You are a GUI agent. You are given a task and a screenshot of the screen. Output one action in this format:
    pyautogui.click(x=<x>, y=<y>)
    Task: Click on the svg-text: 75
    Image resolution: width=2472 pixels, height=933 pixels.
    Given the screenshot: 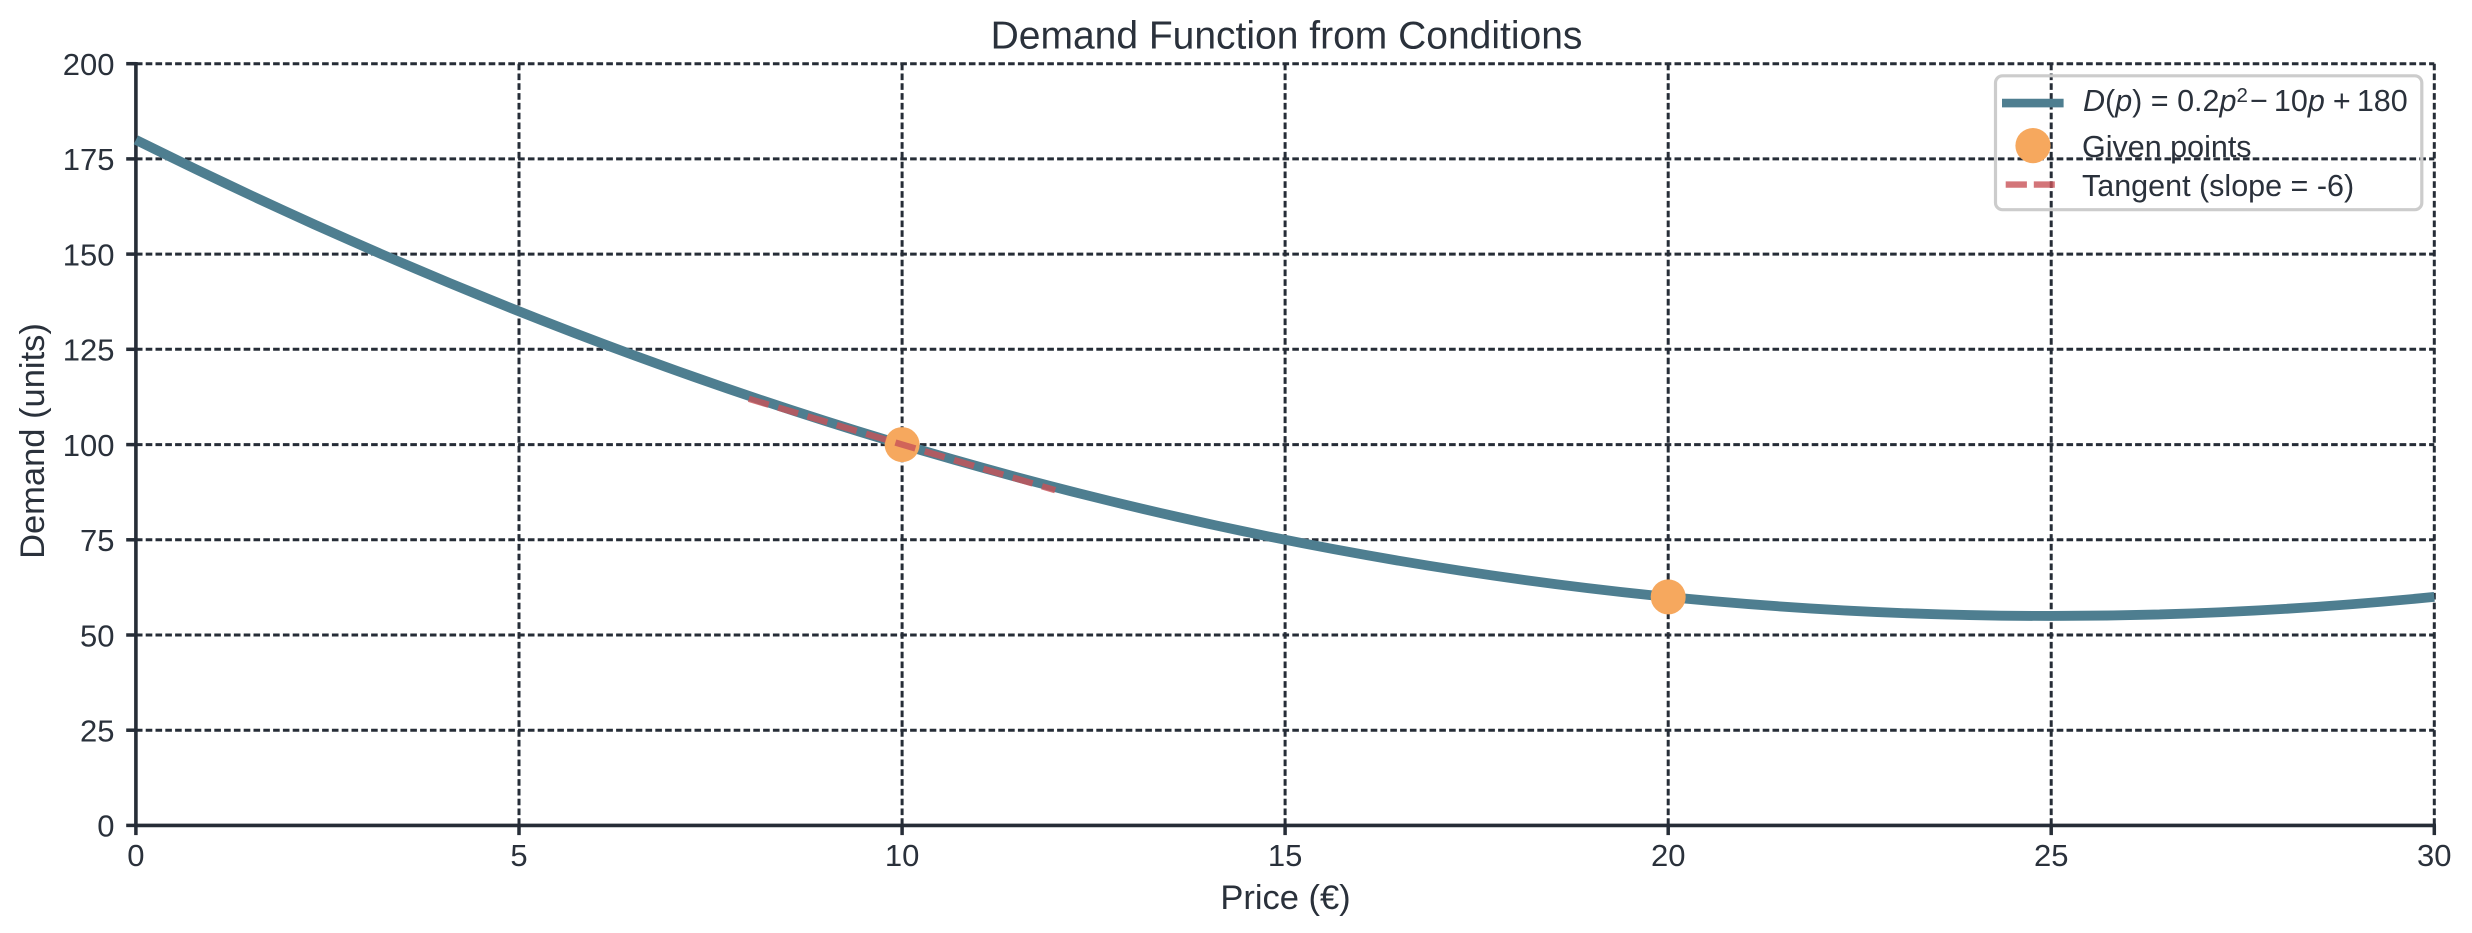 What is the action you would take?
    pyautogui.click(x=97, y=540)
    